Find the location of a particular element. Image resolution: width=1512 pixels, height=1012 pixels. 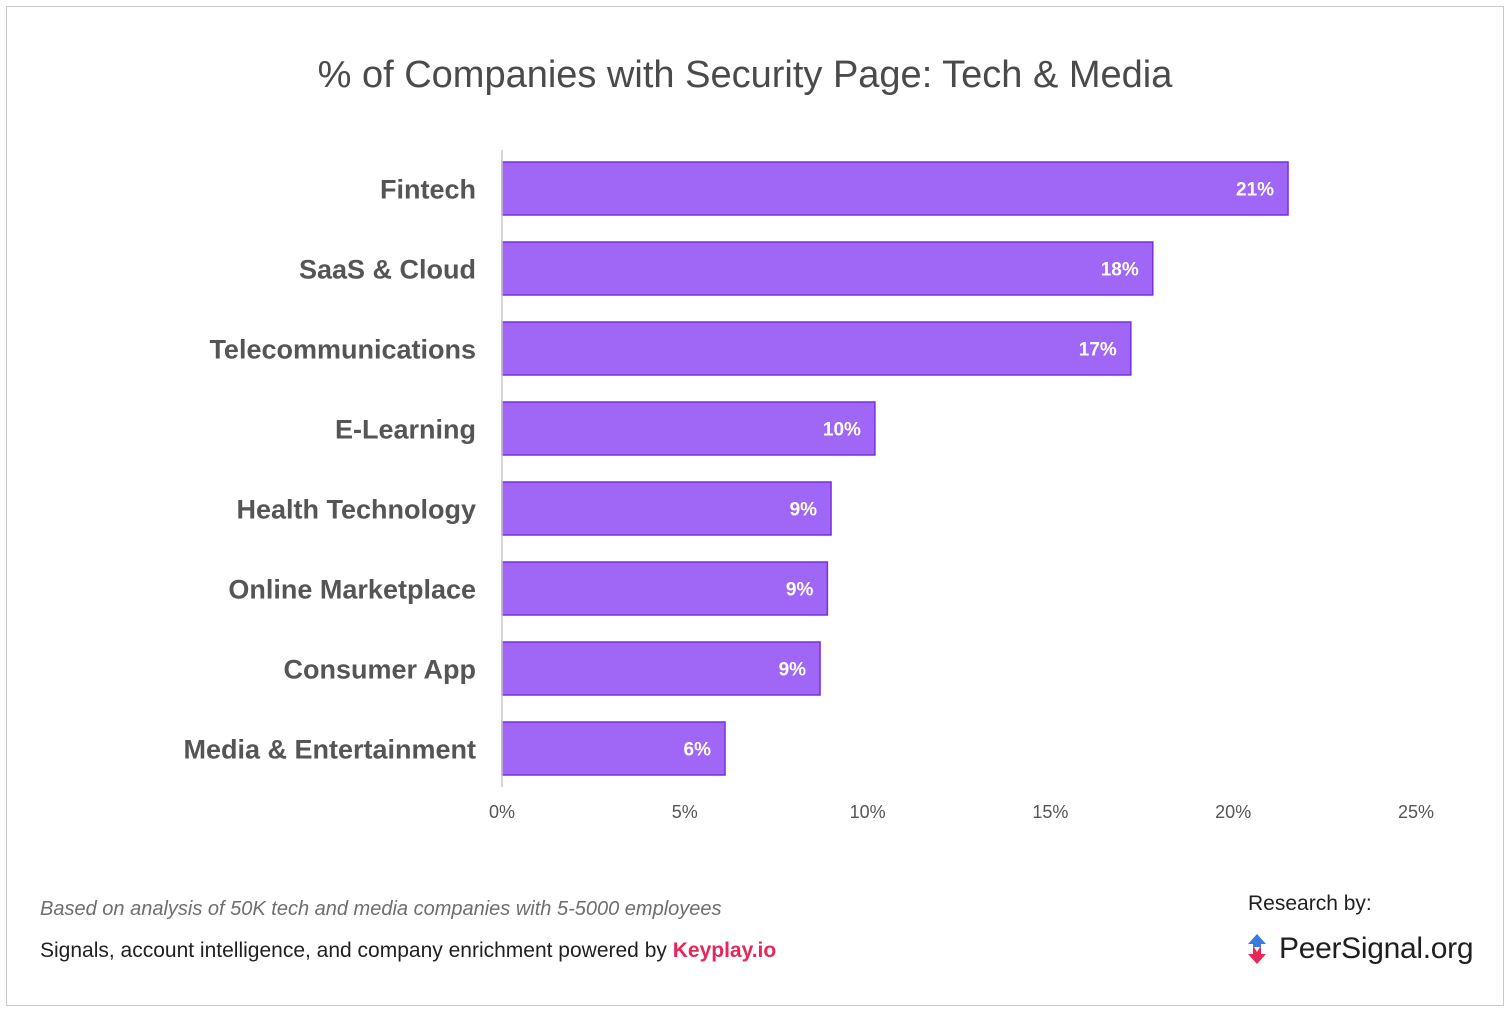

x-tick-label-10: 10% is located at coordinates (868, 812).